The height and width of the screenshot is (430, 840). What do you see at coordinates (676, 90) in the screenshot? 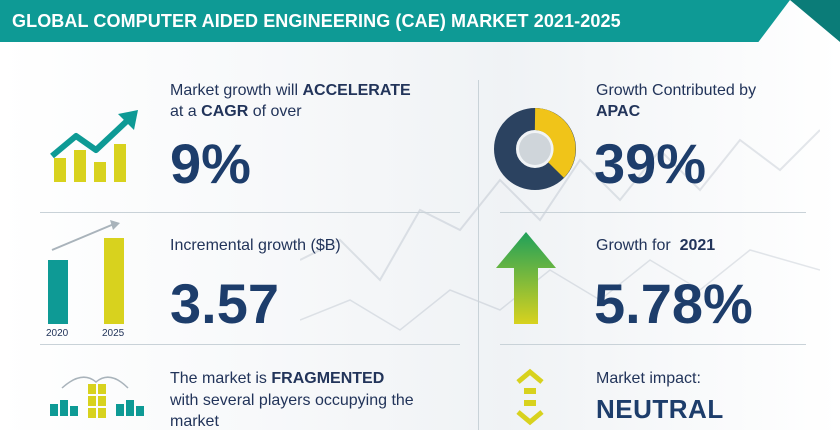
I see `apac-line-1: Growth Contributed by` at bounding box center [676, 90].